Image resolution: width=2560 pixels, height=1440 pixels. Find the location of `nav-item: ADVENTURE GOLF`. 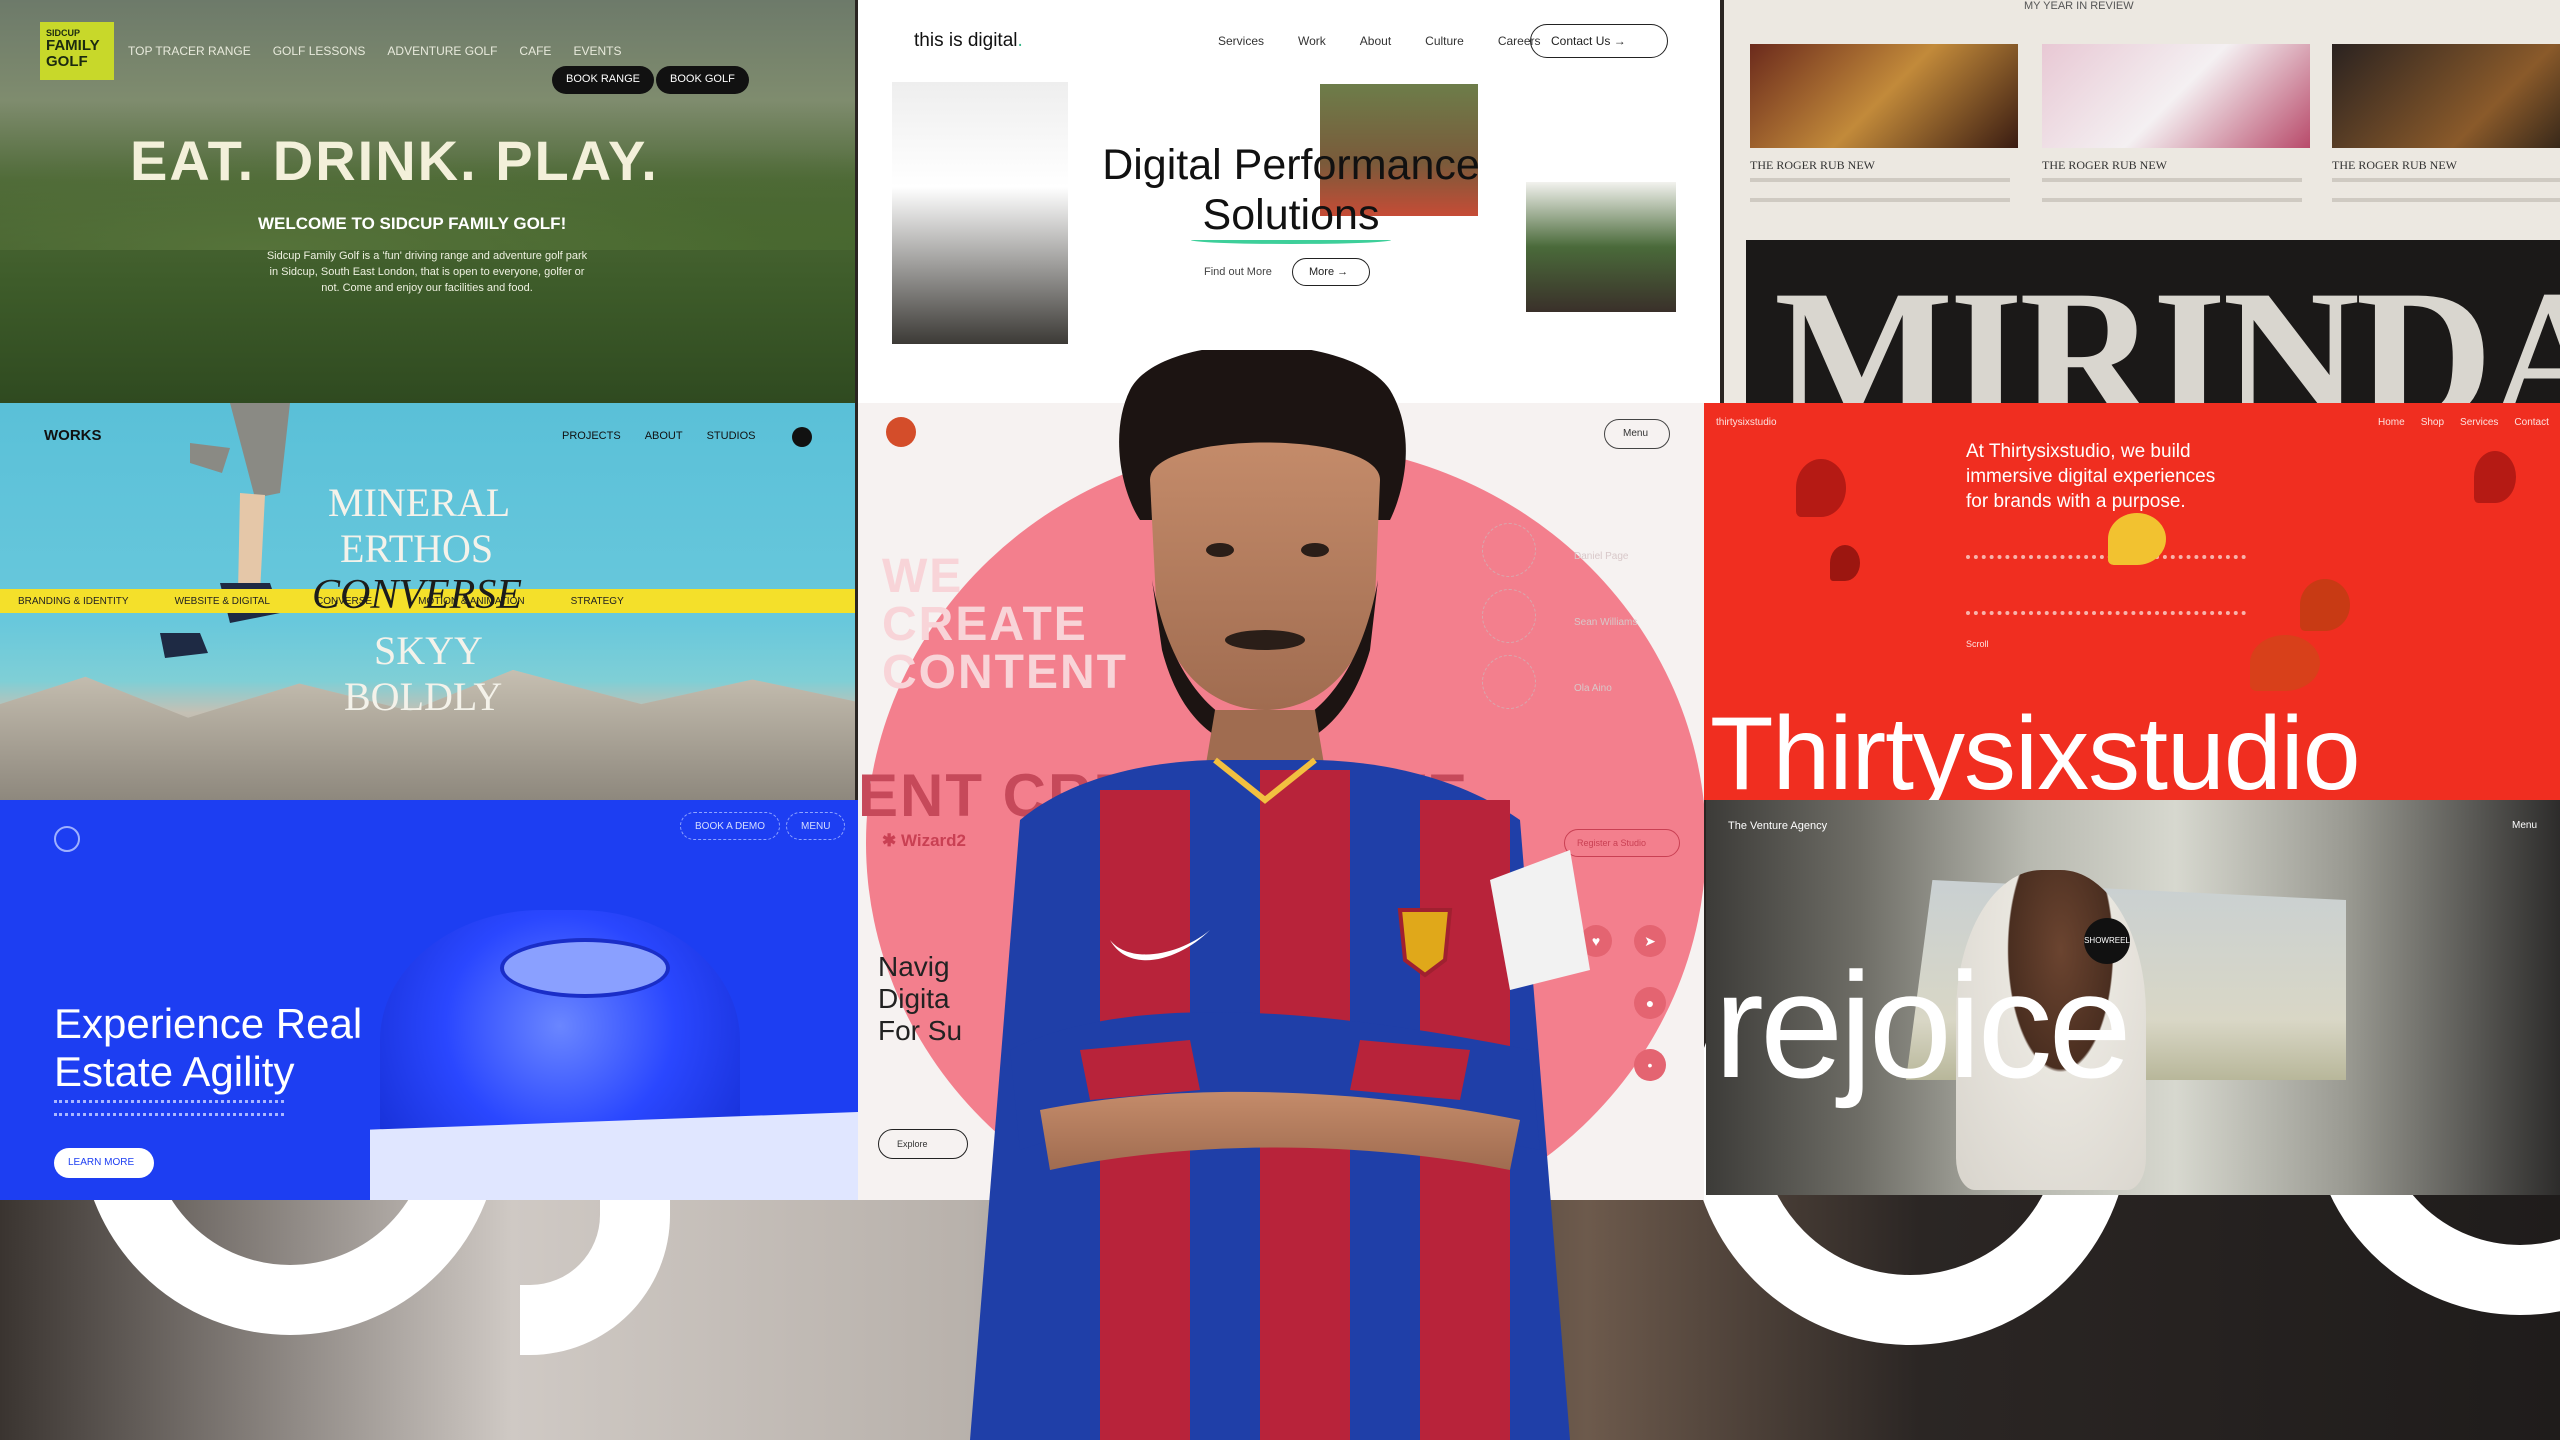

nav-item: ADVENTURE GOLF is located at coordinates (442, 51).